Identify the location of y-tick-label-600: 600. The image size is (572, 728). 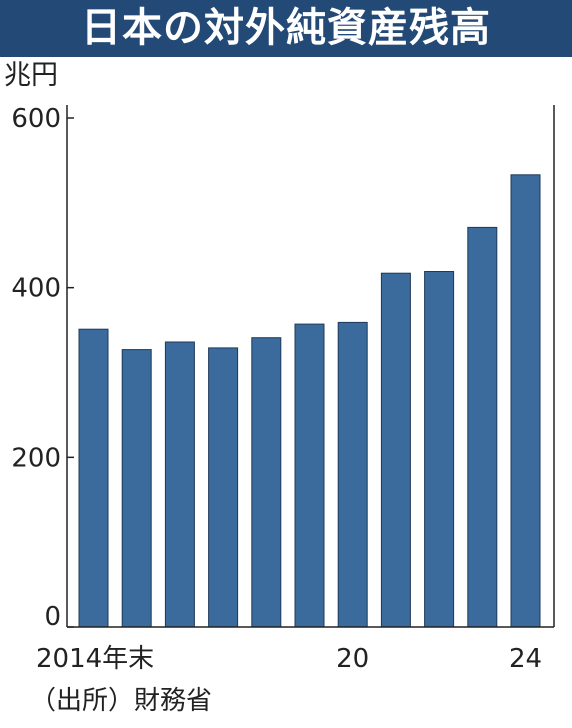
(36, 119).